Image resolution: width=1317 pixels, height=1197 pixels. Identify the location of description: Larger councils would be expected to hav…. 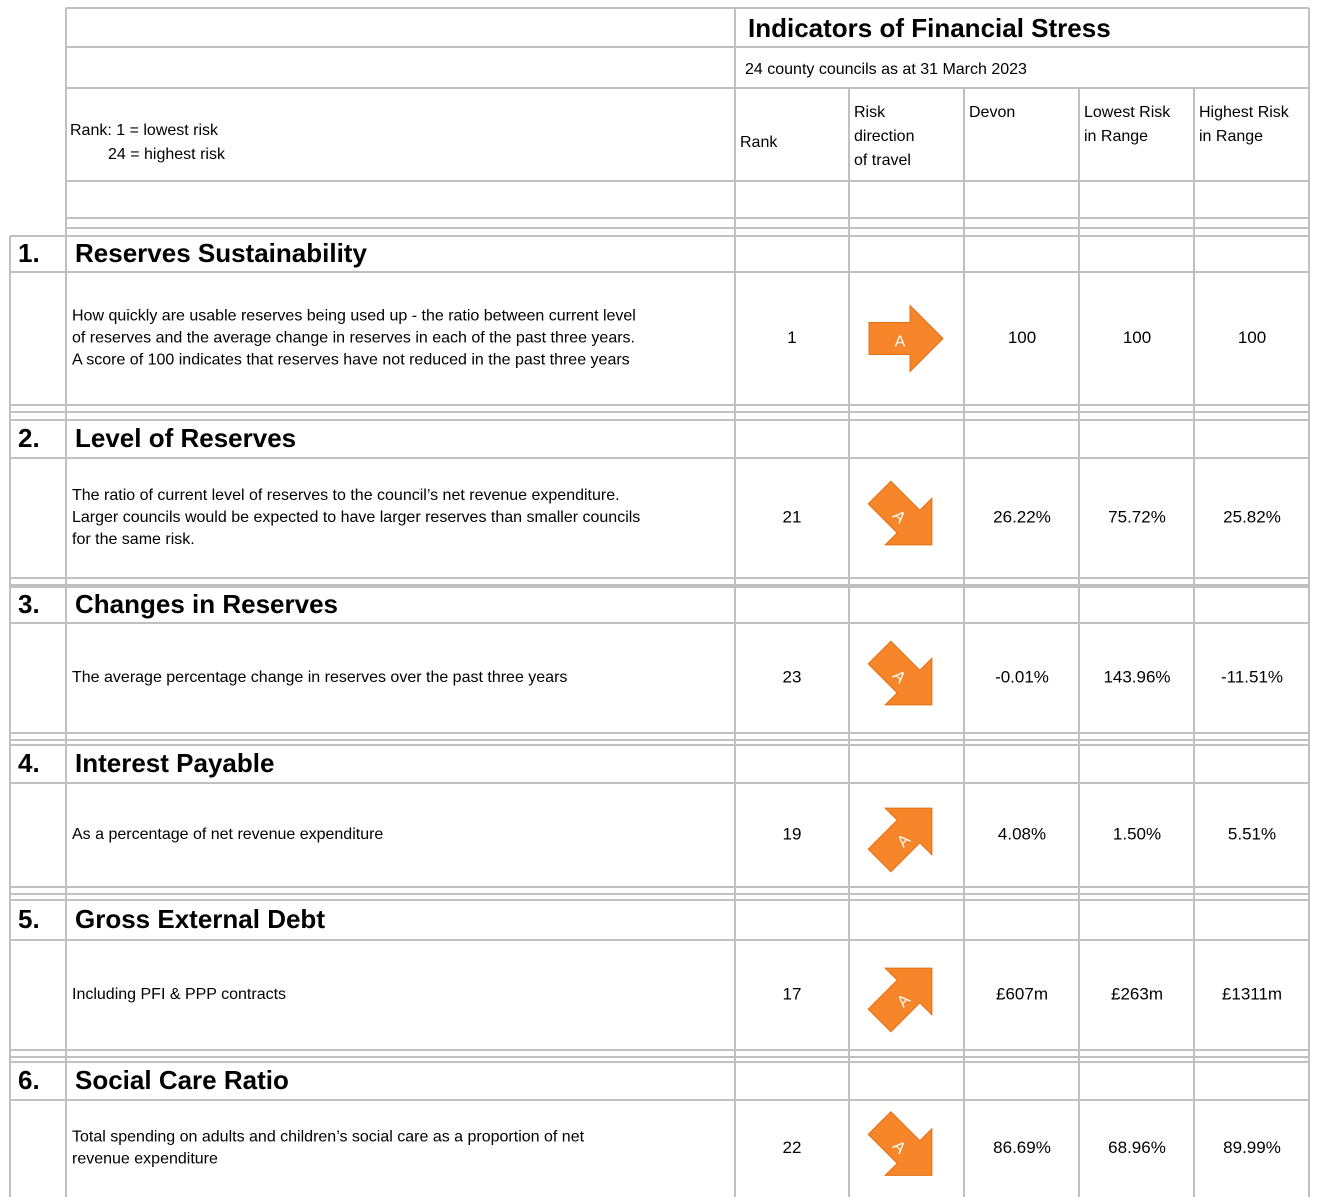
(356, 517).